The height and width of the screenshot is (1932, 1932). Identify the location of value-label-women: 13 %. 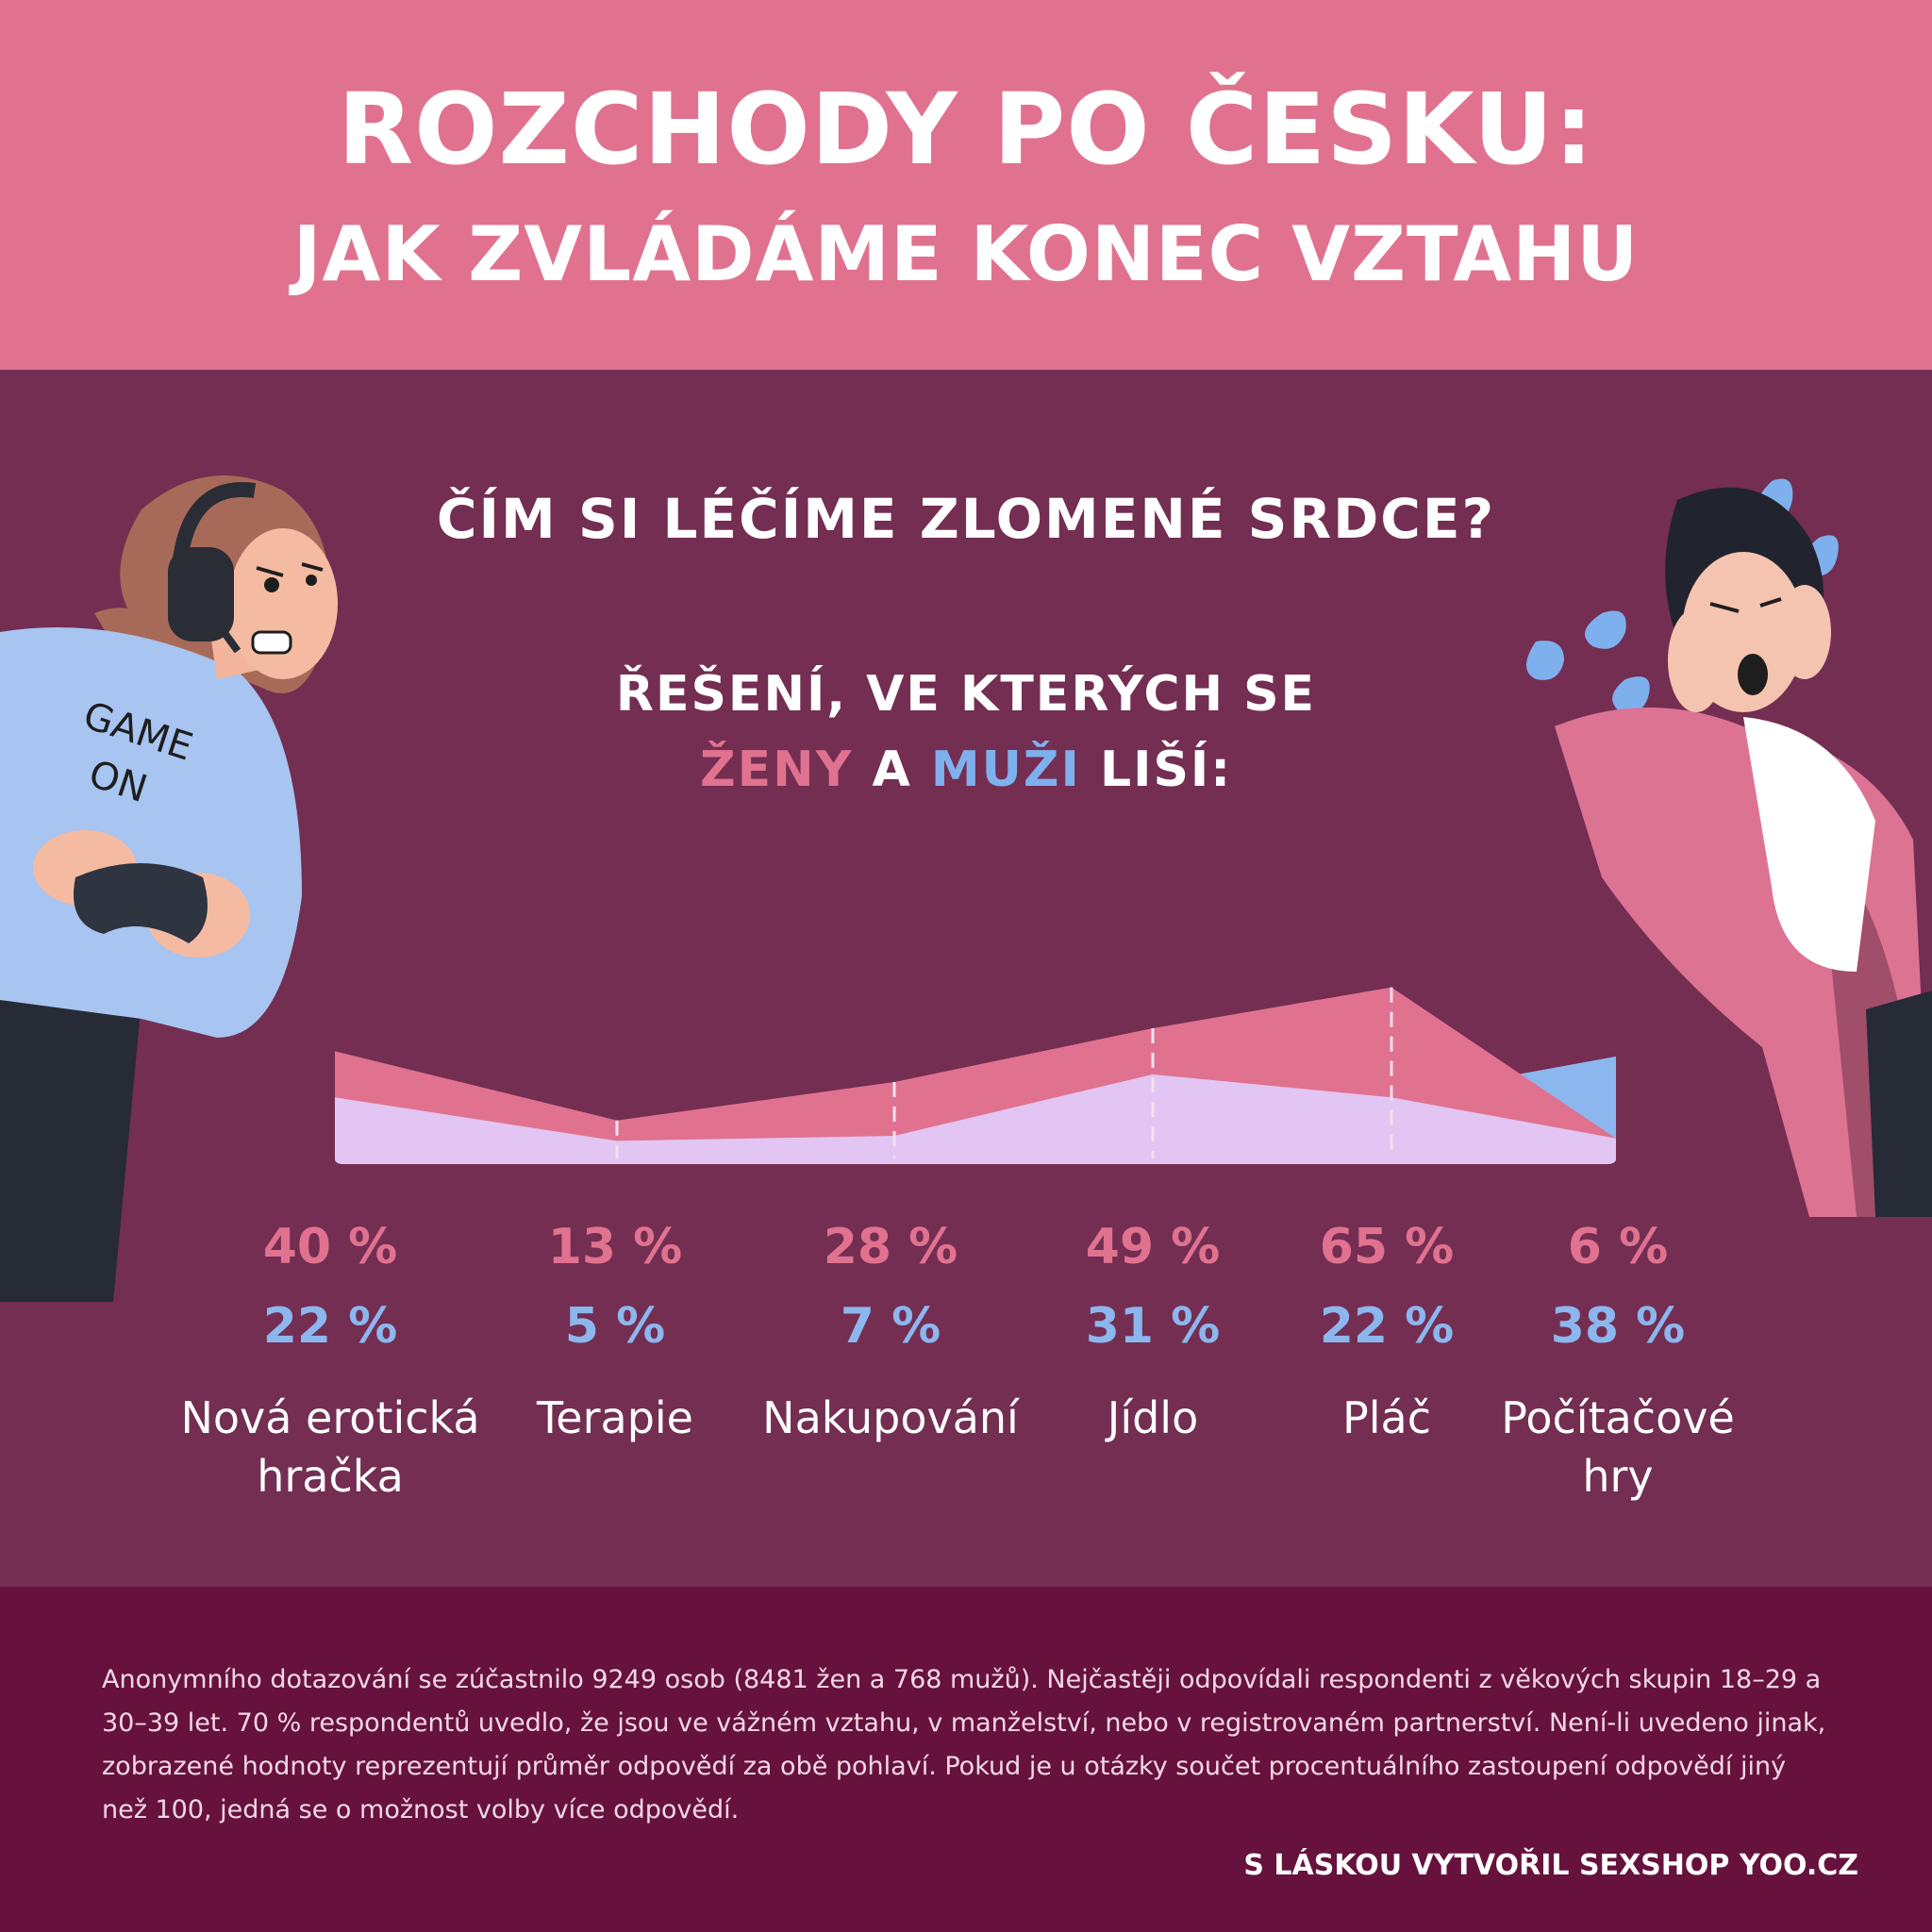
(615, 1247).